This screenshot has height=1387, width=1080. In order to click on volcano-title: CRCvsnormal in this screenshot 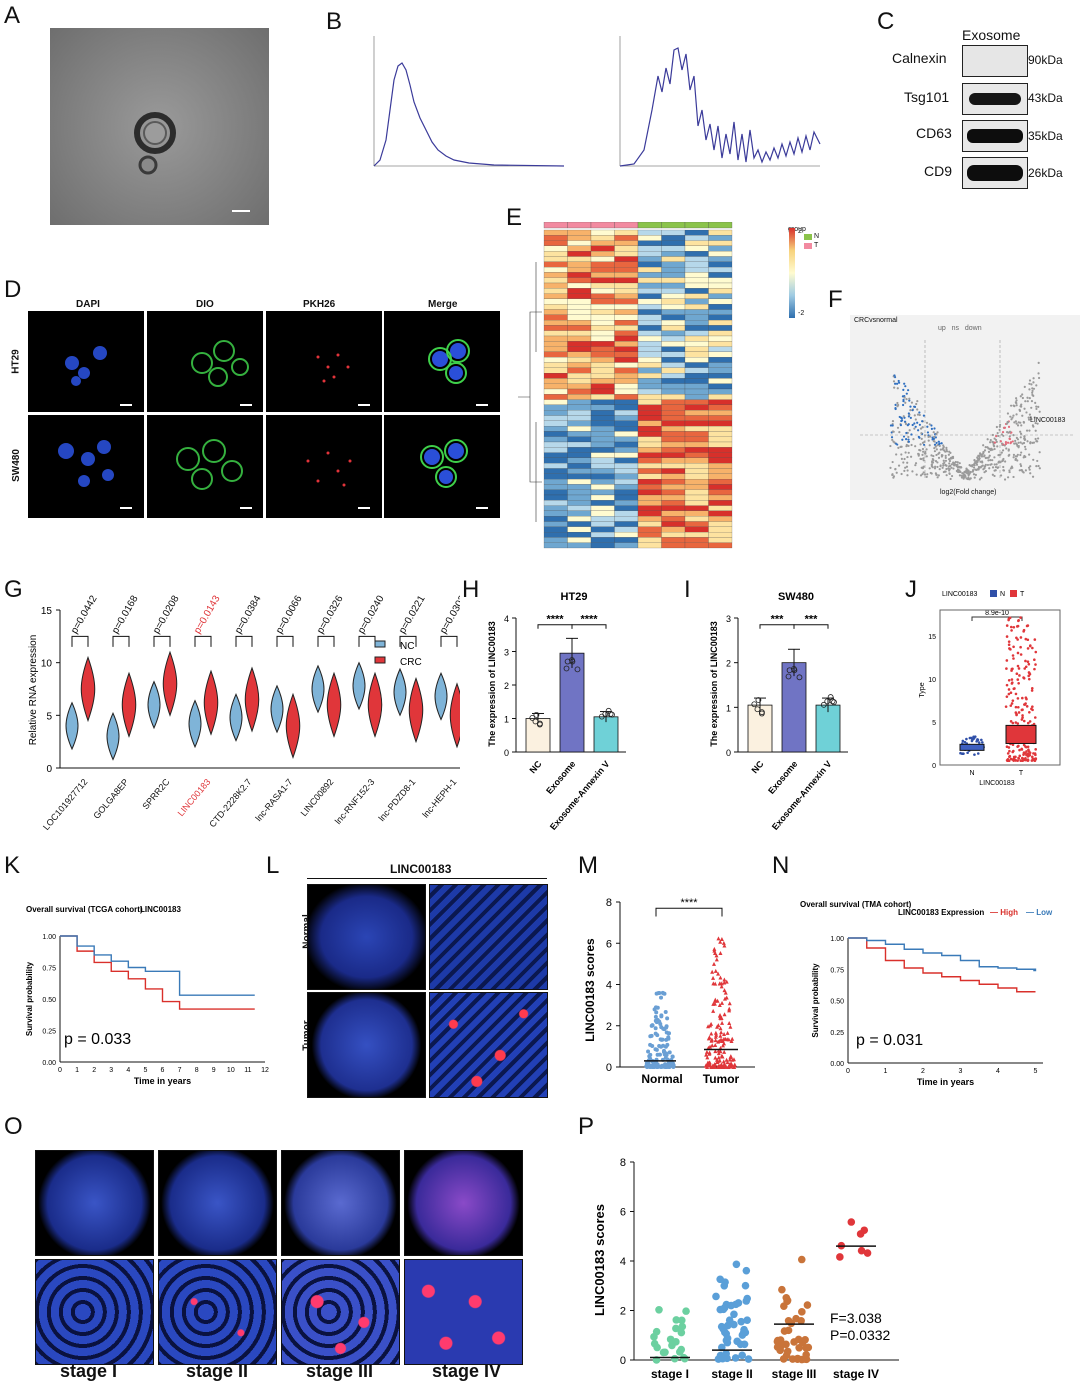, I will do `click(876, 320)`.